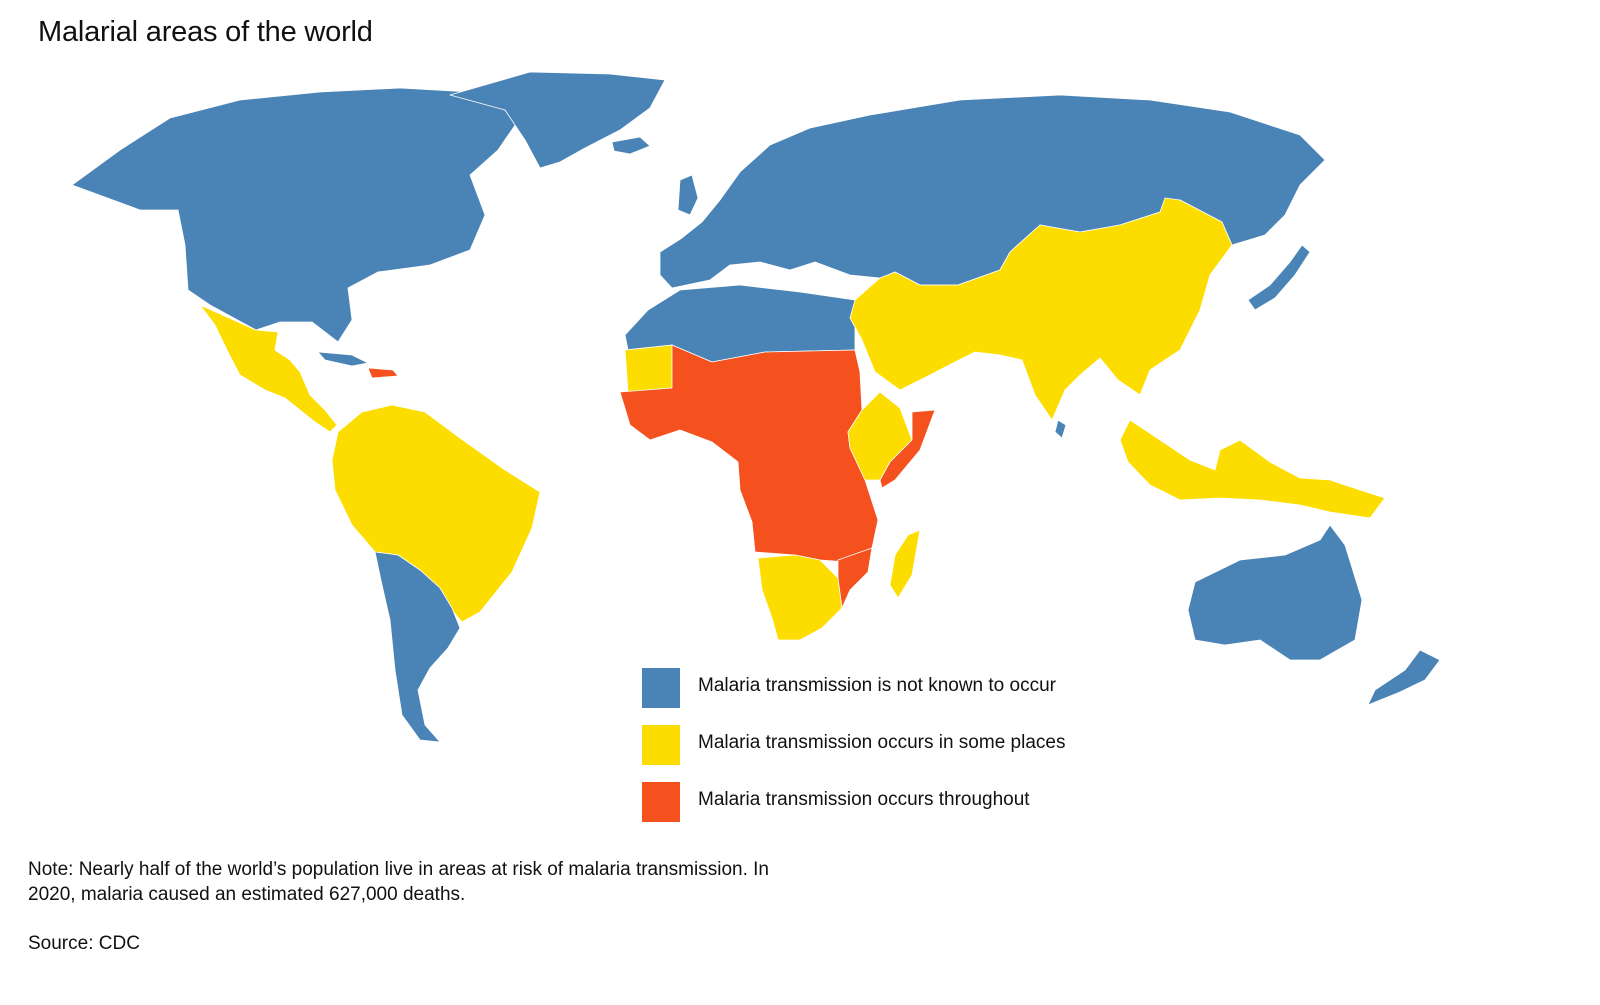 This screenshot has height=1005, width=1600. Describe the element at coordinates (557, 120) in the screenshot. I see `region-greenland` at that location.